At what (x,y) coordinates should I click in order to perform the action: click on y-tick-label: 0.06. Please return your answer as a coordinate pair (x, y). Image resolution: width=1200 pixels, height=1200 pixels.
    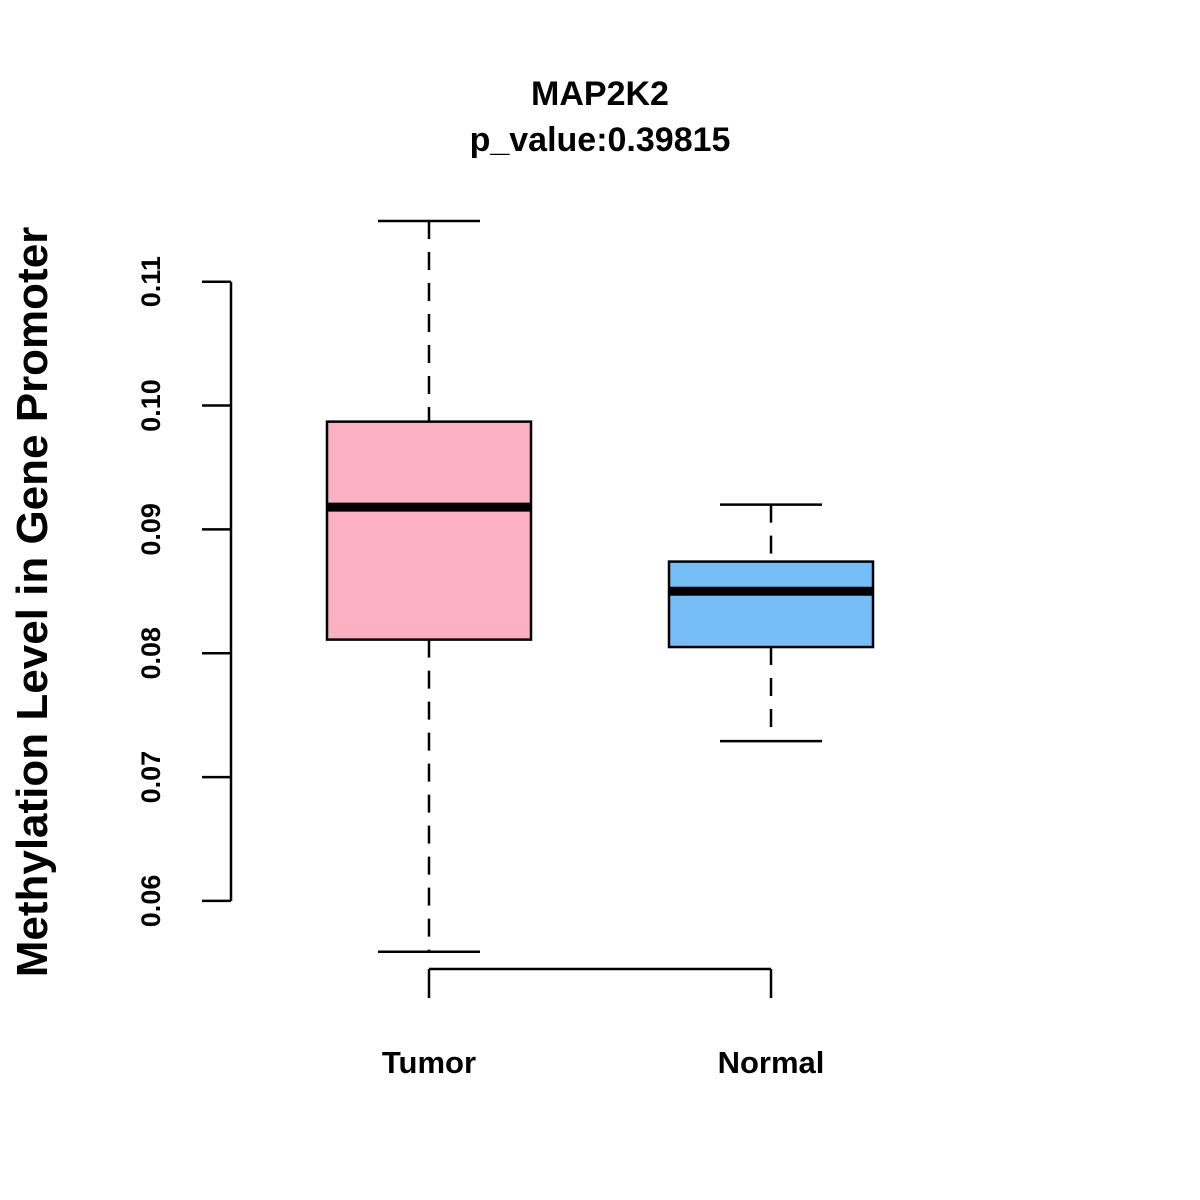
    Looking at the image, I should click on (151, 901).